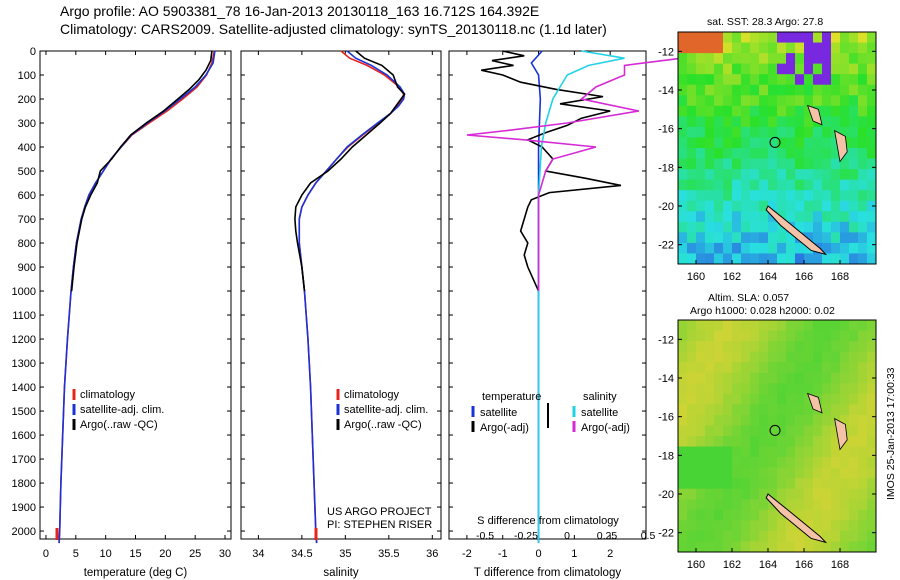 The width and height of the screenshot is (900, 580). I want to click on depth-tick-label-100: 100, so click(27, 76).